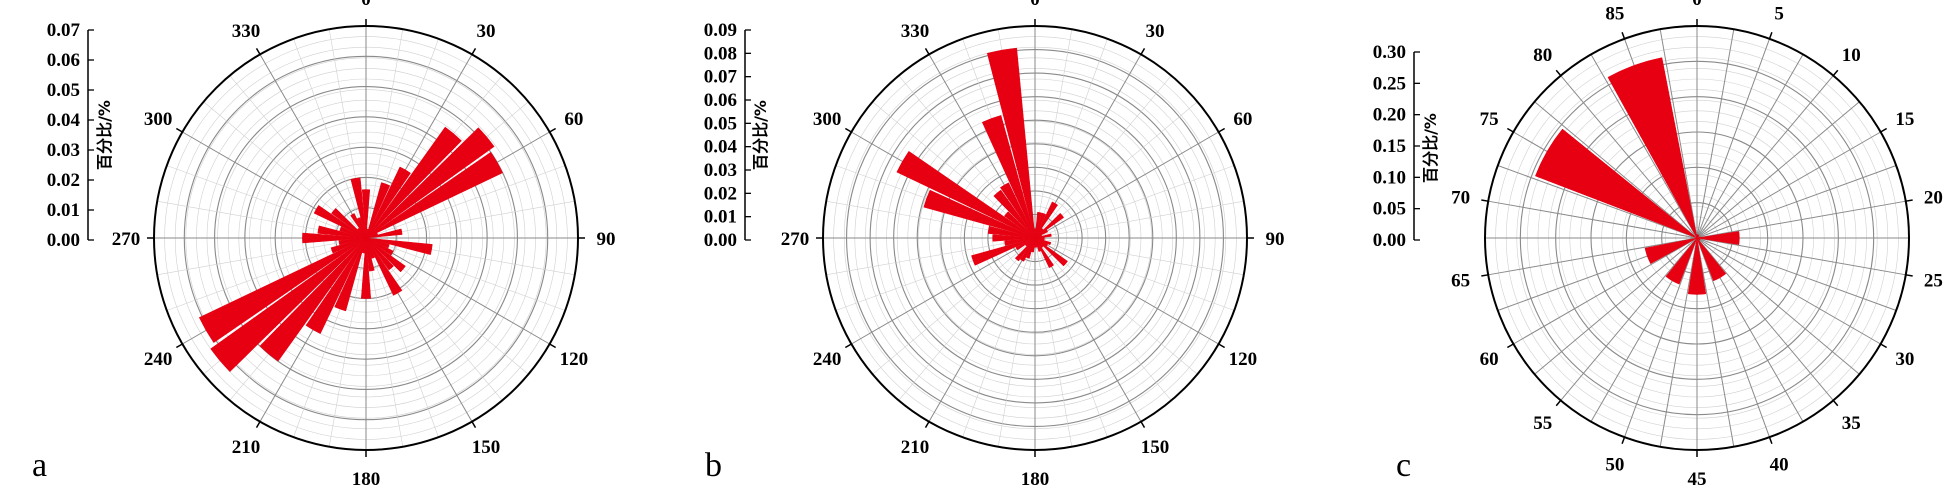 The width and height of the screenshot is (1949, 485). What do you see at coordinates (1779, 13) in the screenshot?
I see `angle-label: 5` at bounding box center [1779, 13].